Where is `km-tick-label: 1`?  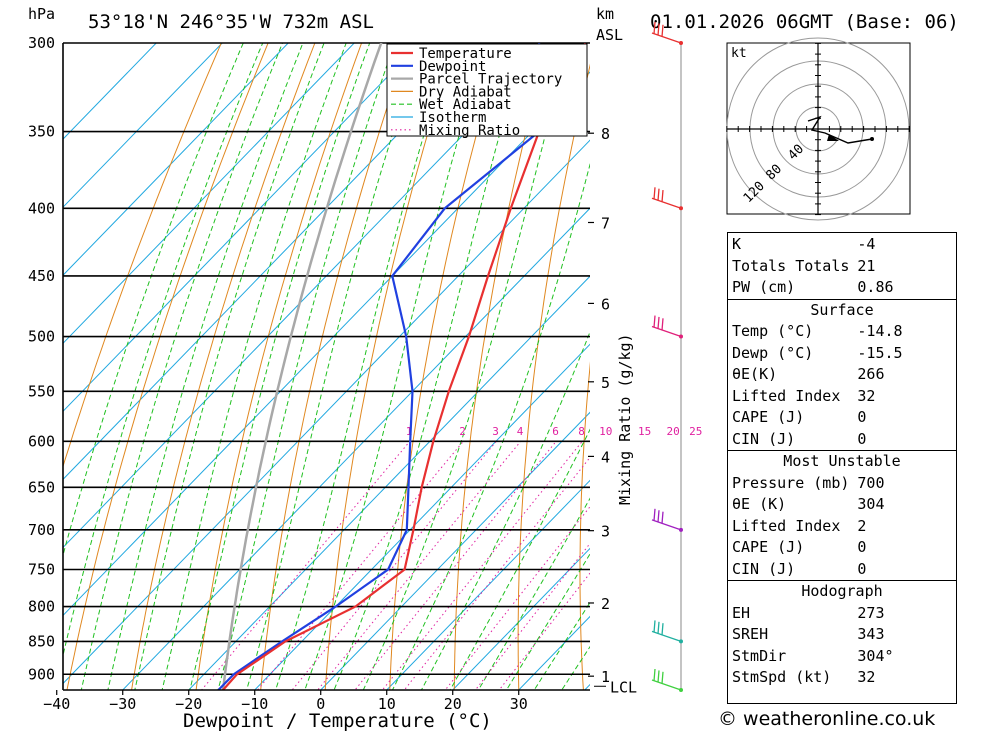 km-tick-label: 1 is located at coordinates (605, 677).